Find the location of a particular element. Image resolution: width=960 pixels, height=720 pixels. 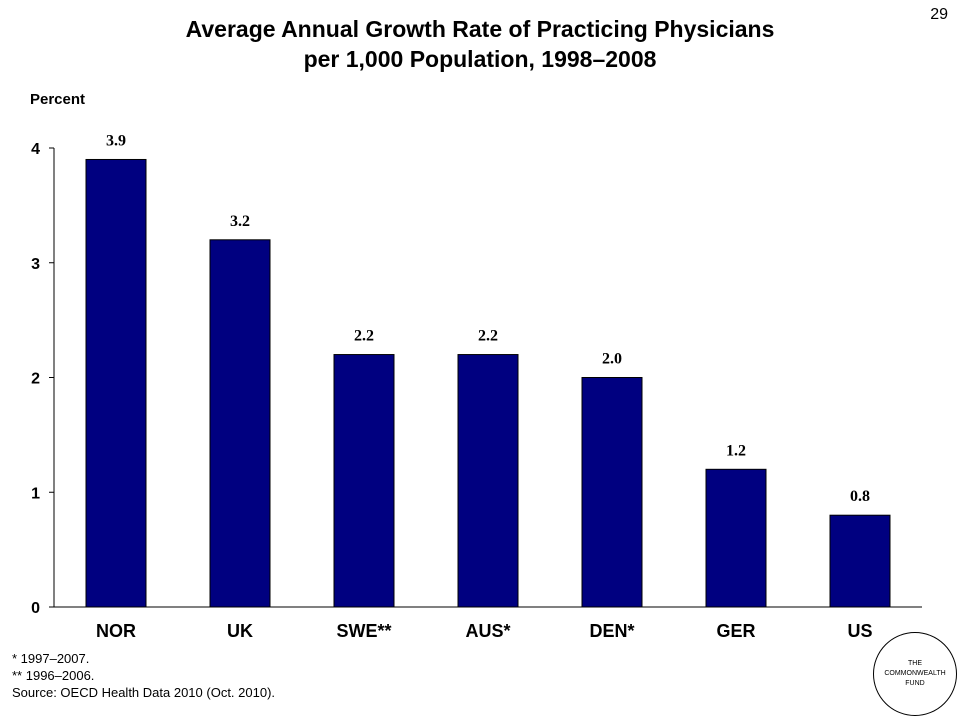

value-label: 3.9 is located at coordinates (116, 140).